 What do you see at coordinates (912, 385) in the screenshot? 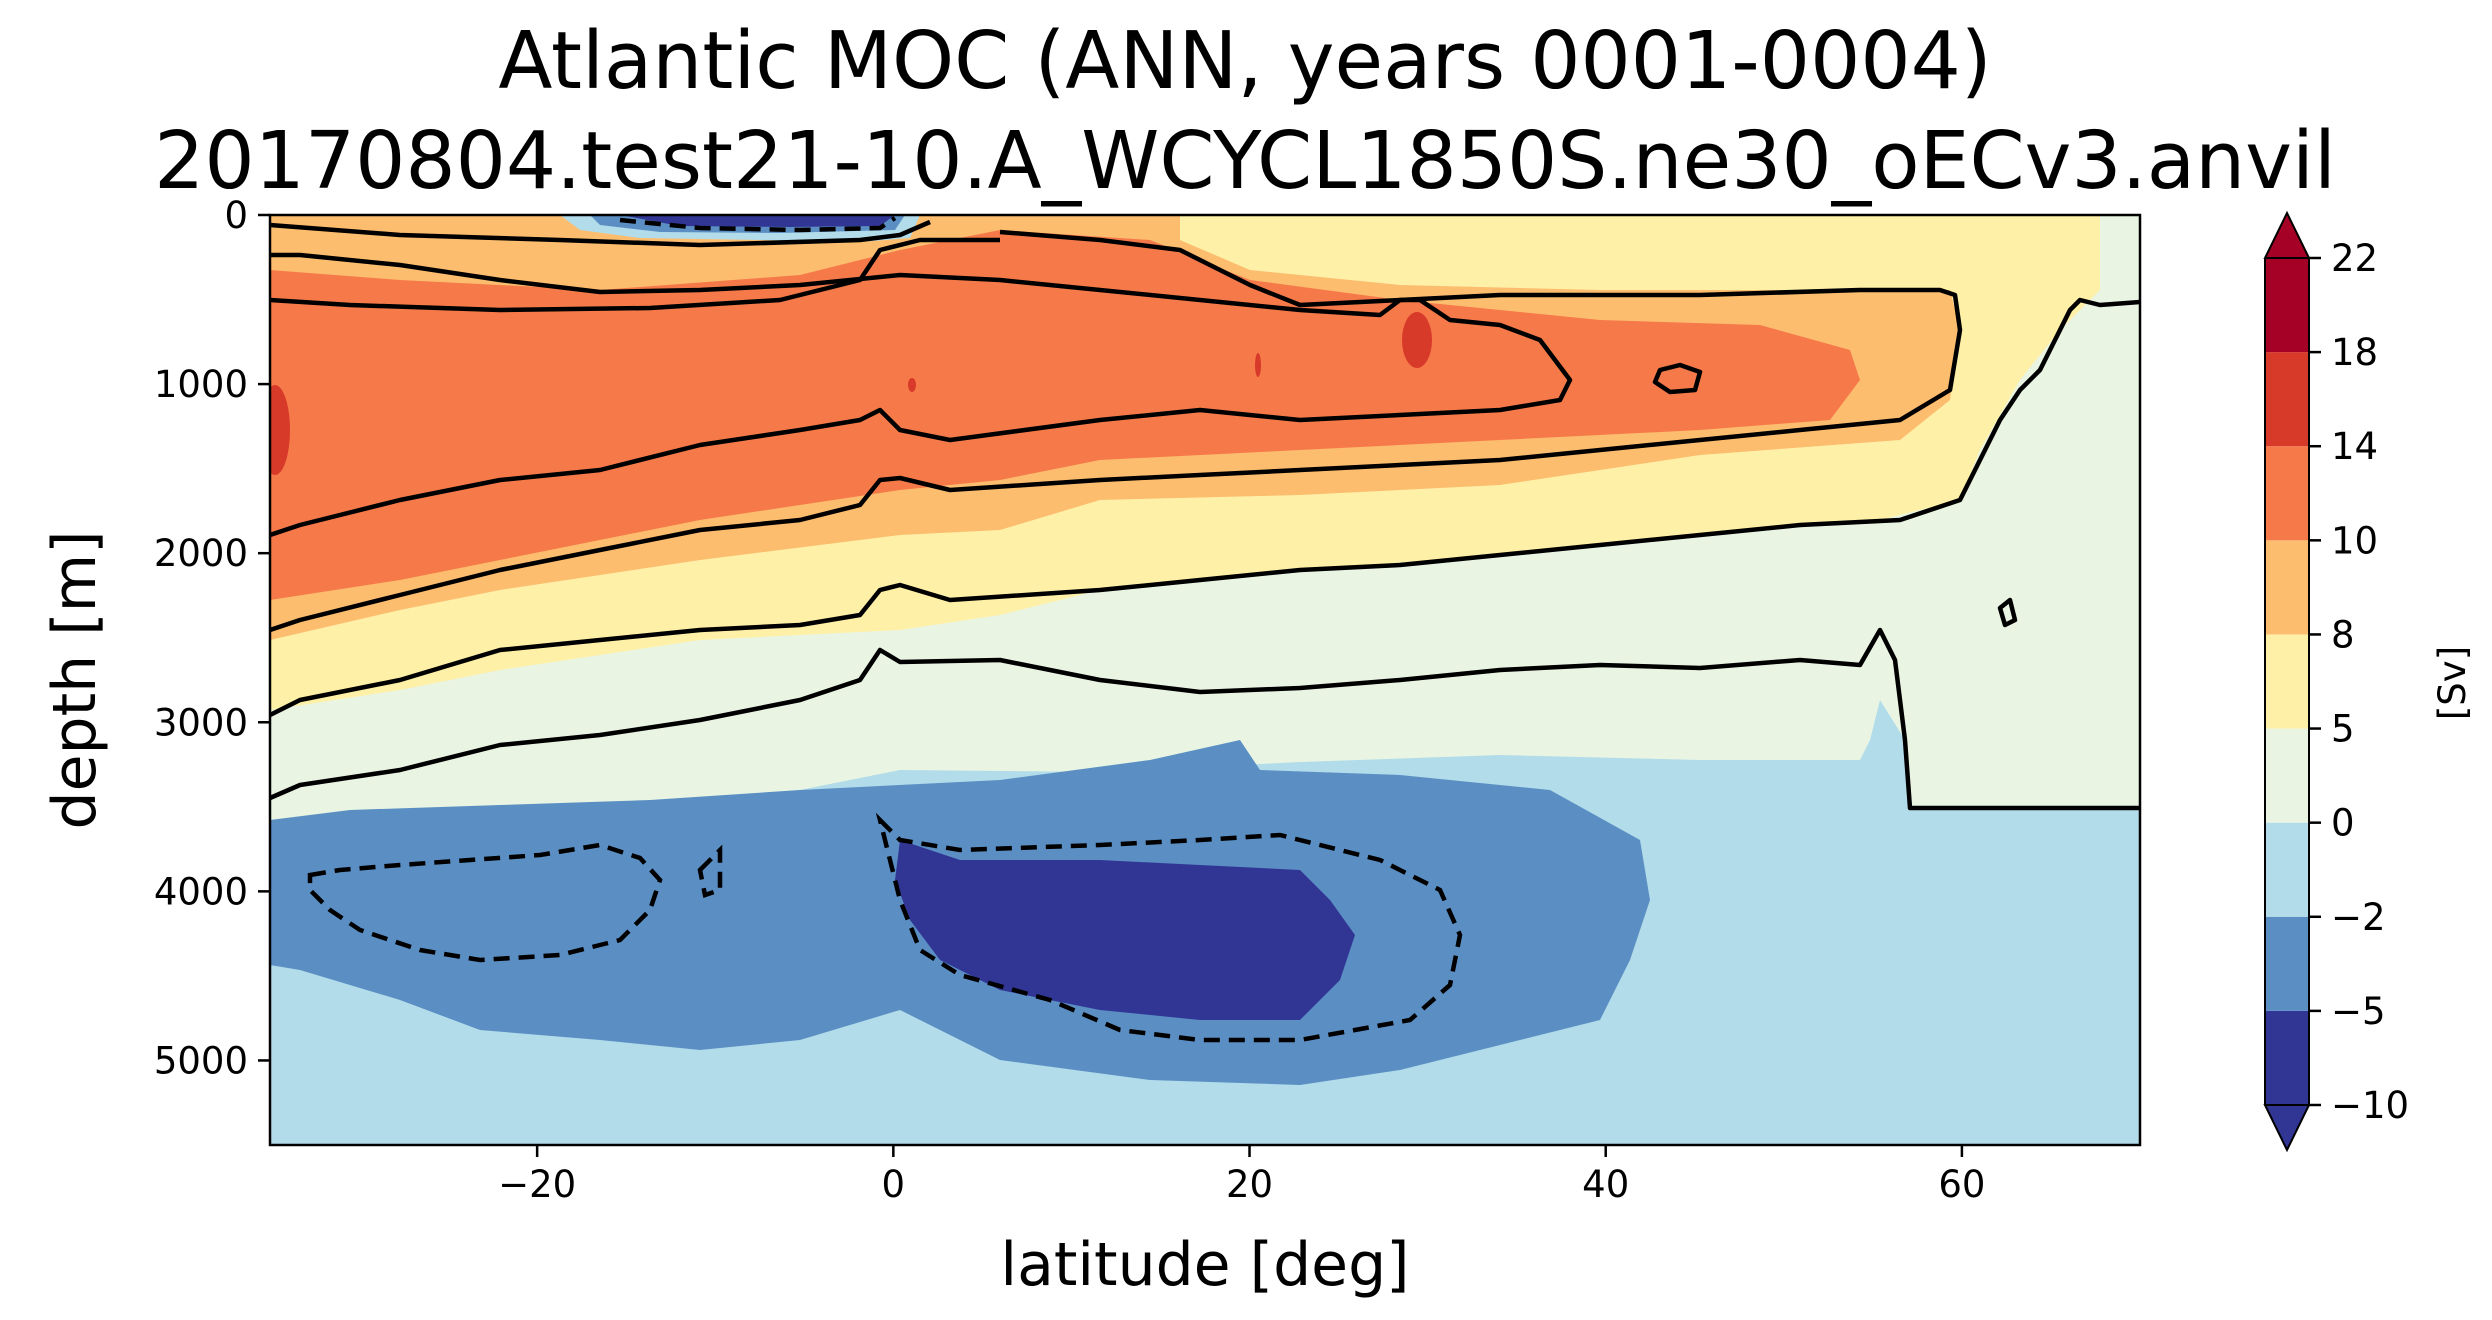
I see `fill-level-14-18-small-a` at bounding box center [912, 385].